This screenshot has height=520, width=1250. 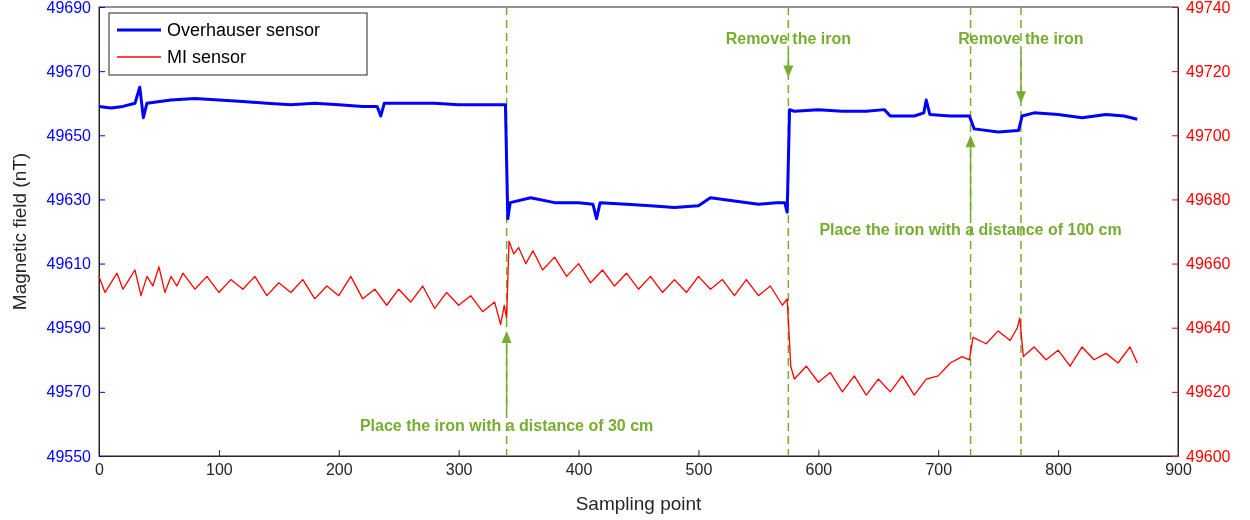 I want to click on y-axis-title: Magnetic field (nT), so click(x=19, y=231).